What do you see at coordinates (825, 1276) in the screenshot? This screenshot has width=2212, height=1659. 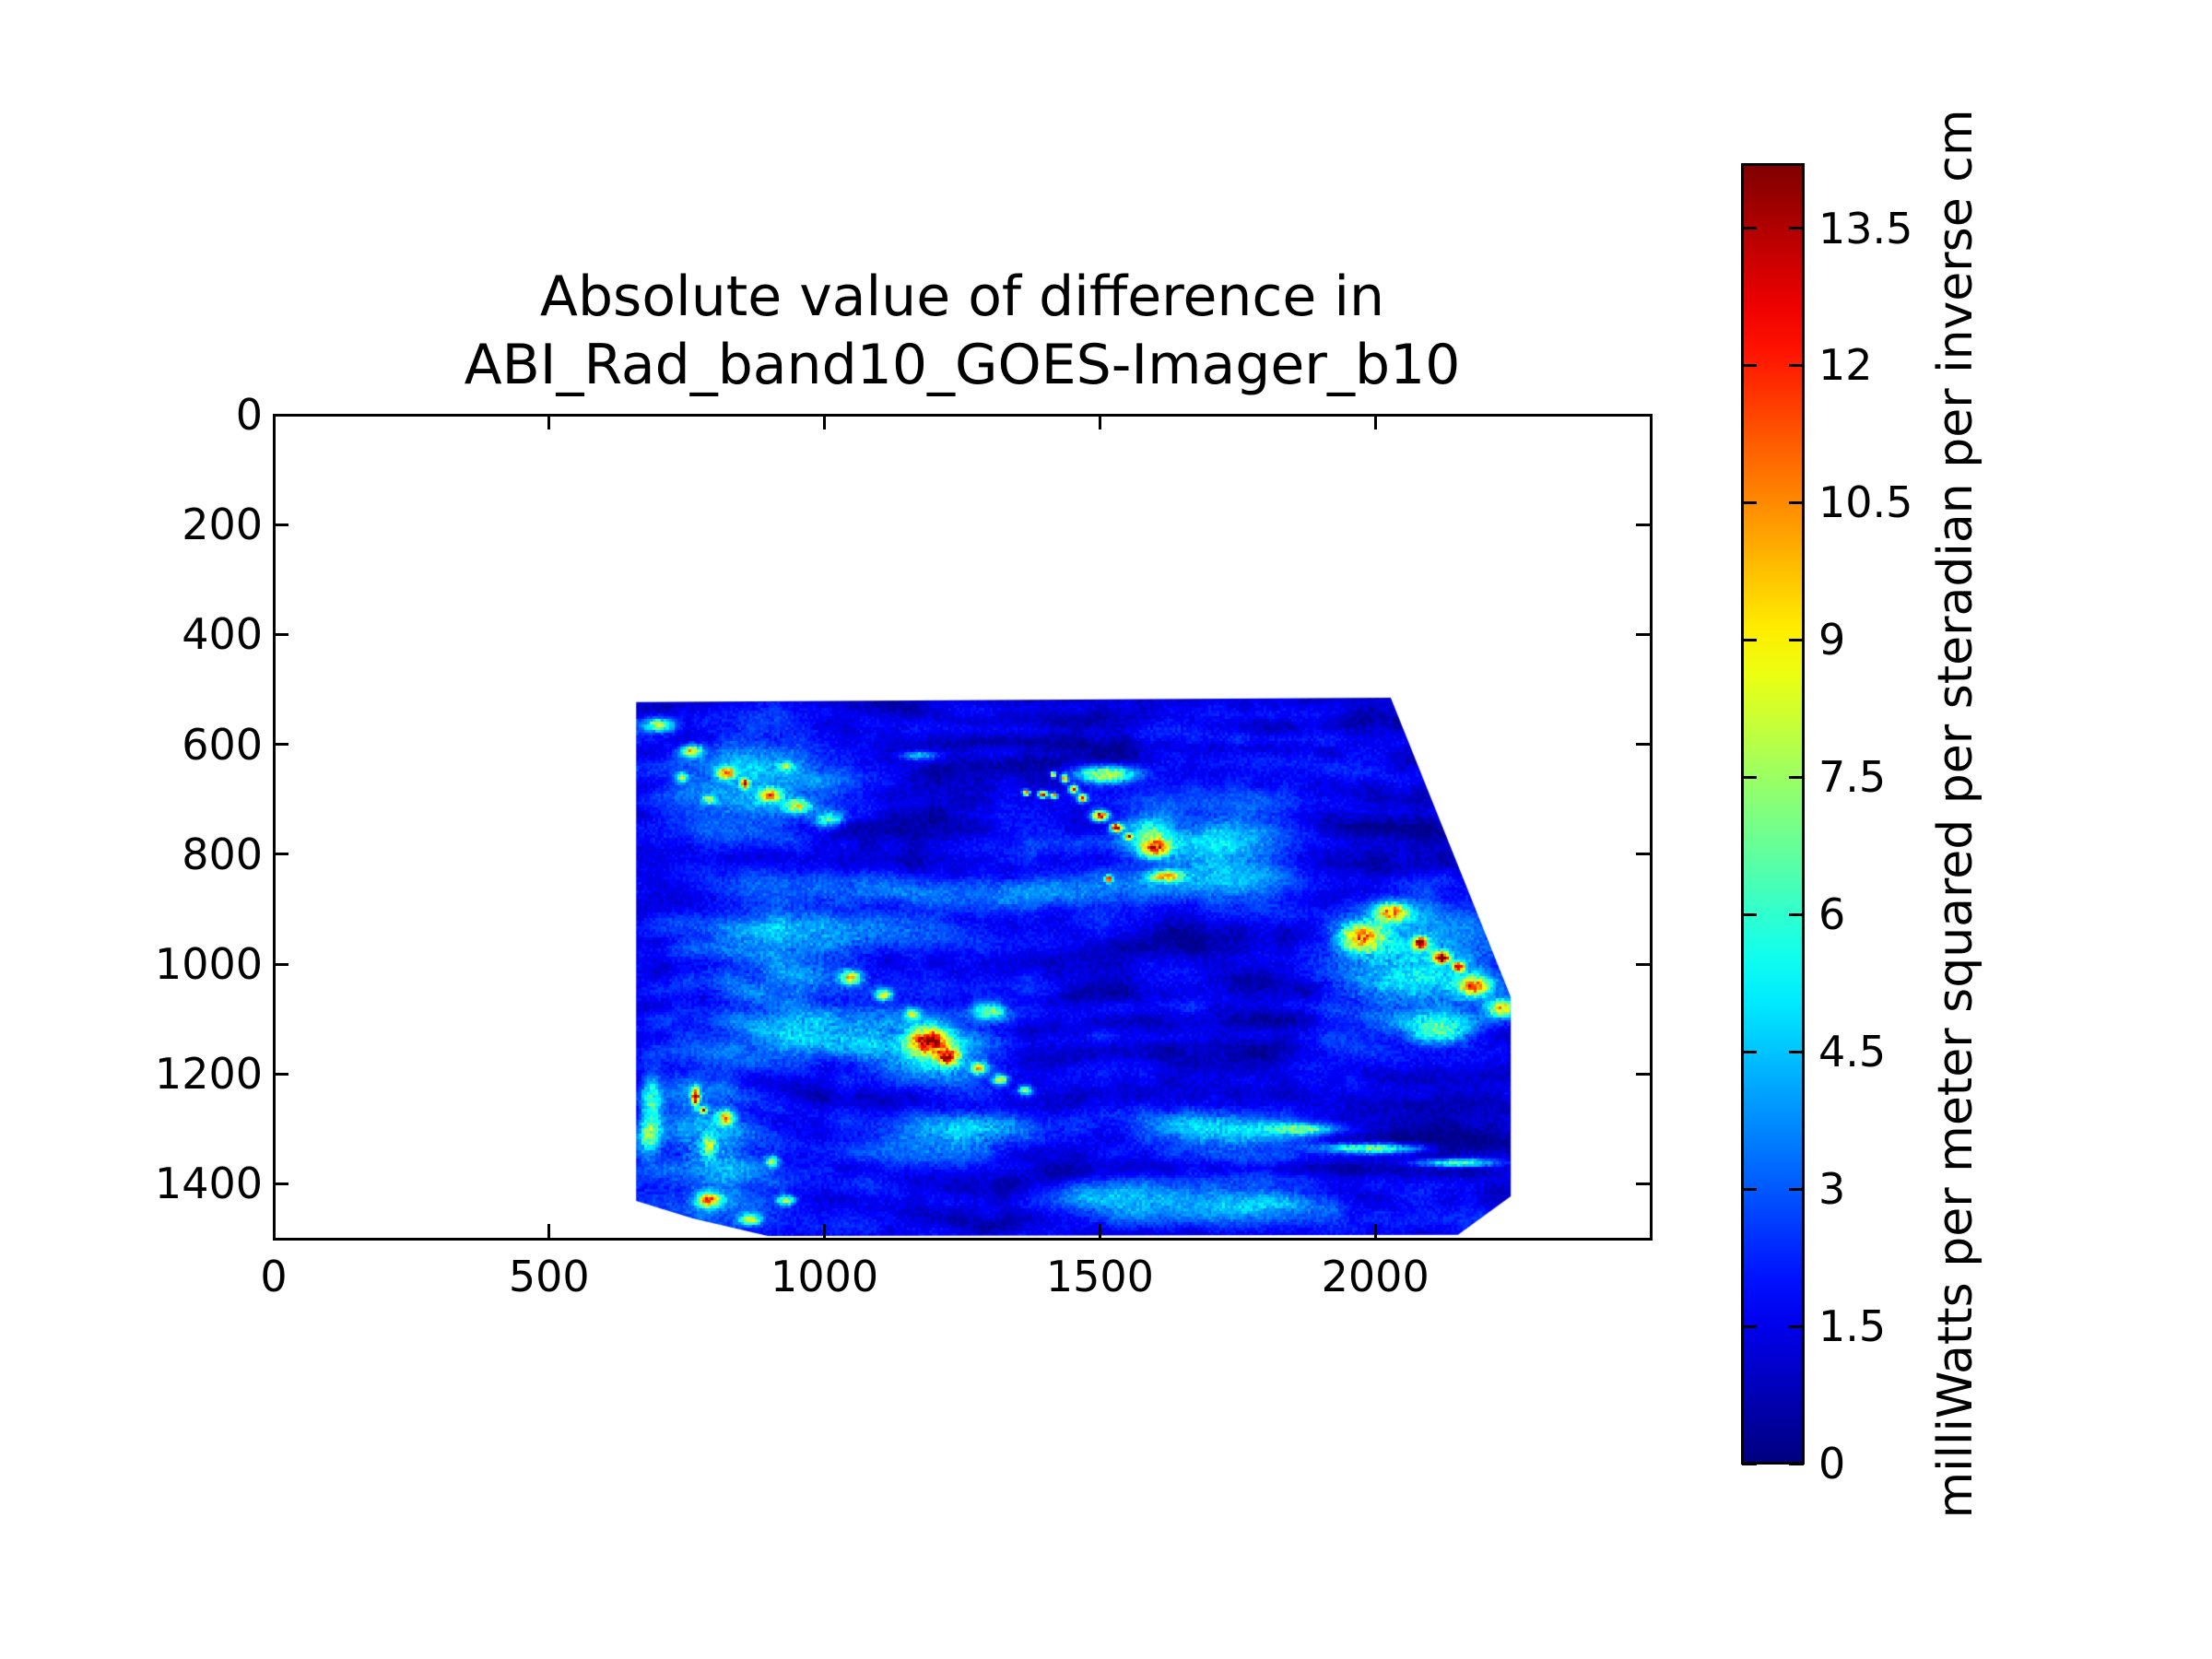 I see `x-tick-label: 1000` at bounding box center [825, 1276].